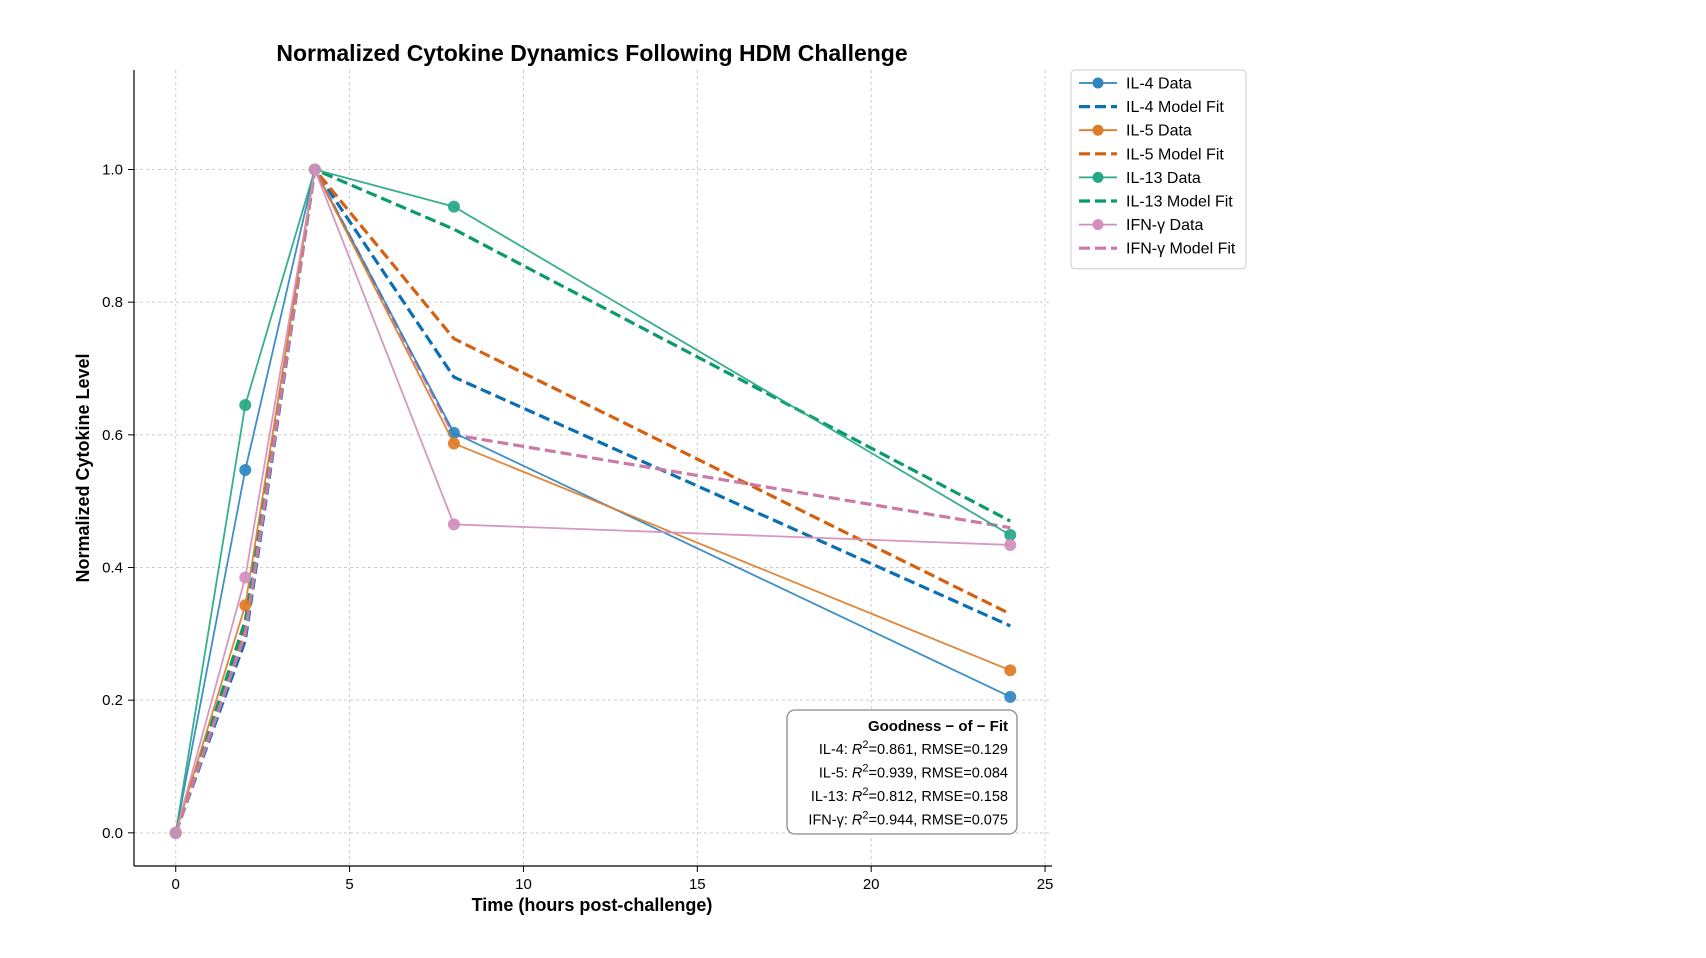  Describe the element at coordinates (1181, 249) in the screenshot. I see `legend-label-ifn-gamma-model-fit: IFN-γ Model Fit` at that location.